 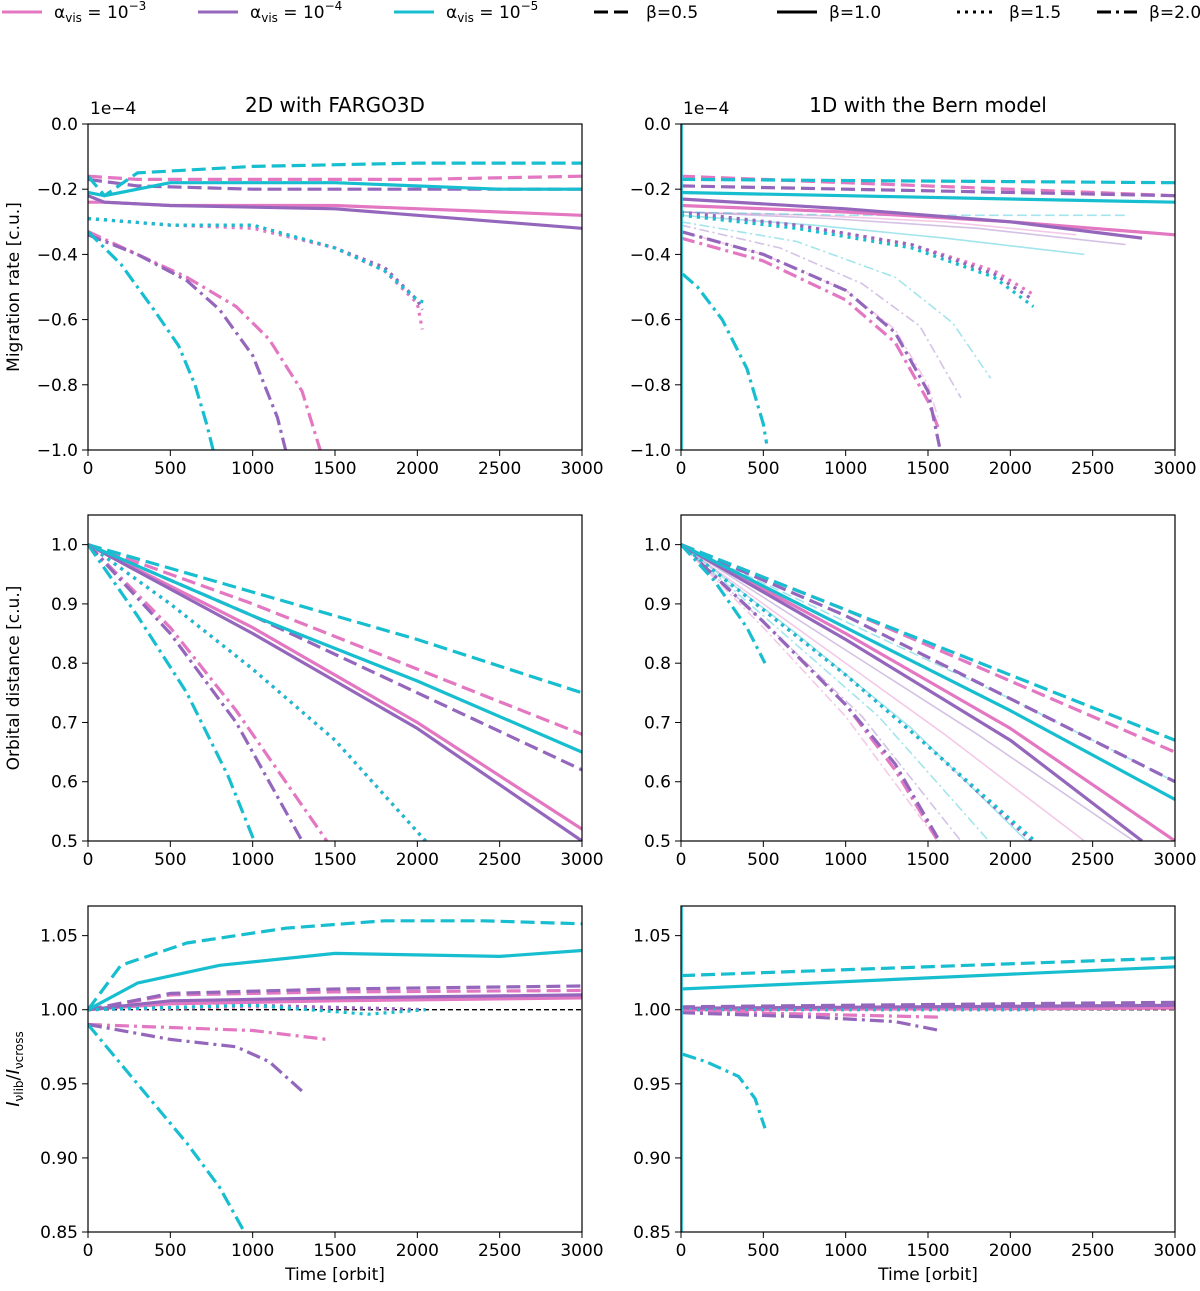 What do you see at coordinates (1174, 13) in the screenshot?
I see `legend-label: β=2.0` at bounding box center [1174, 13].